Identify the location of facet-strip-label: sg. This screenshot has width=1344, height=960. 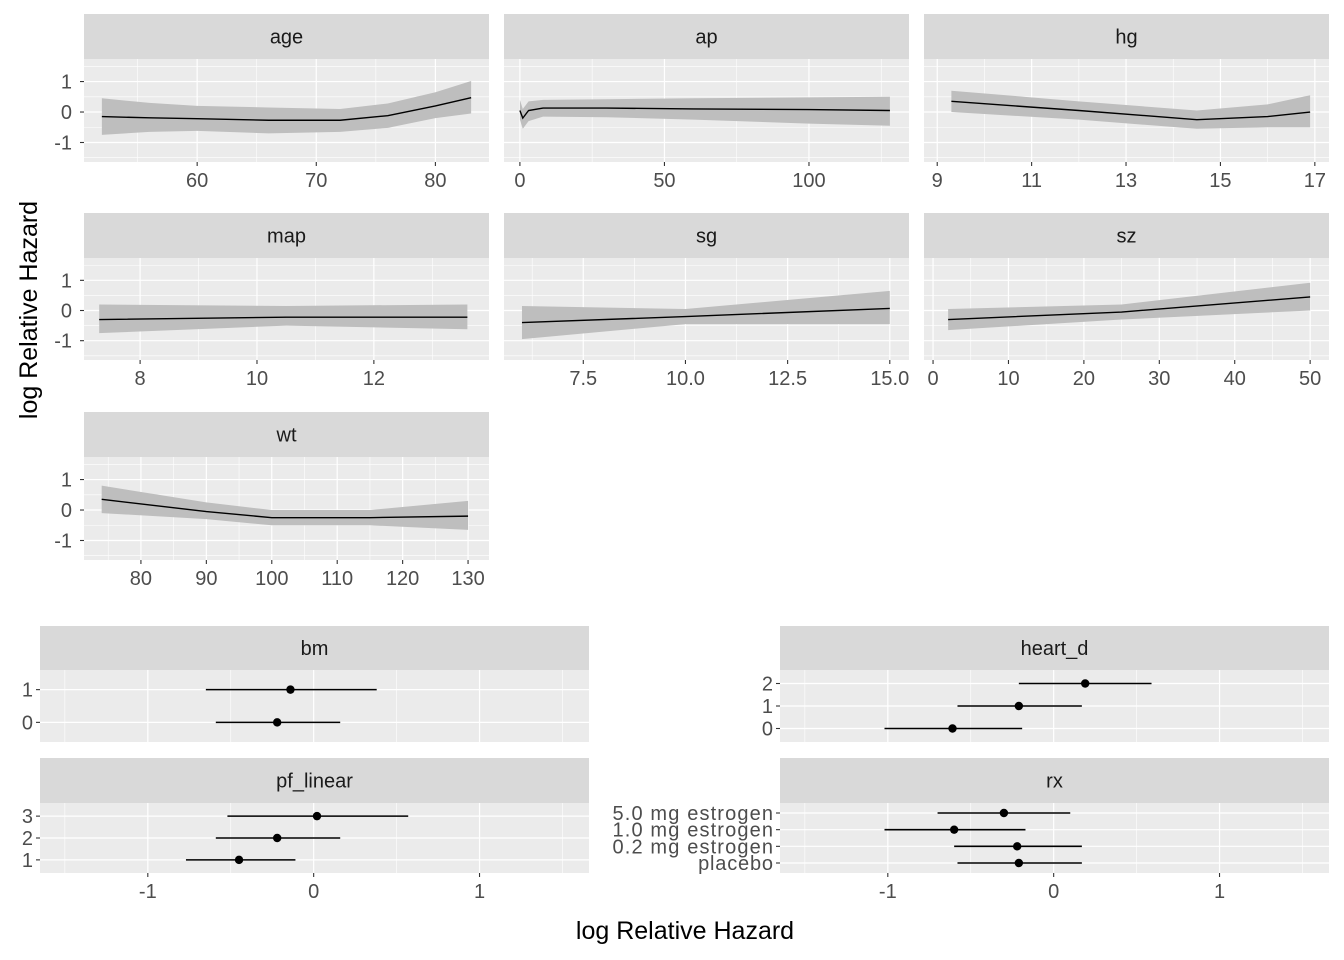
(706, 237).